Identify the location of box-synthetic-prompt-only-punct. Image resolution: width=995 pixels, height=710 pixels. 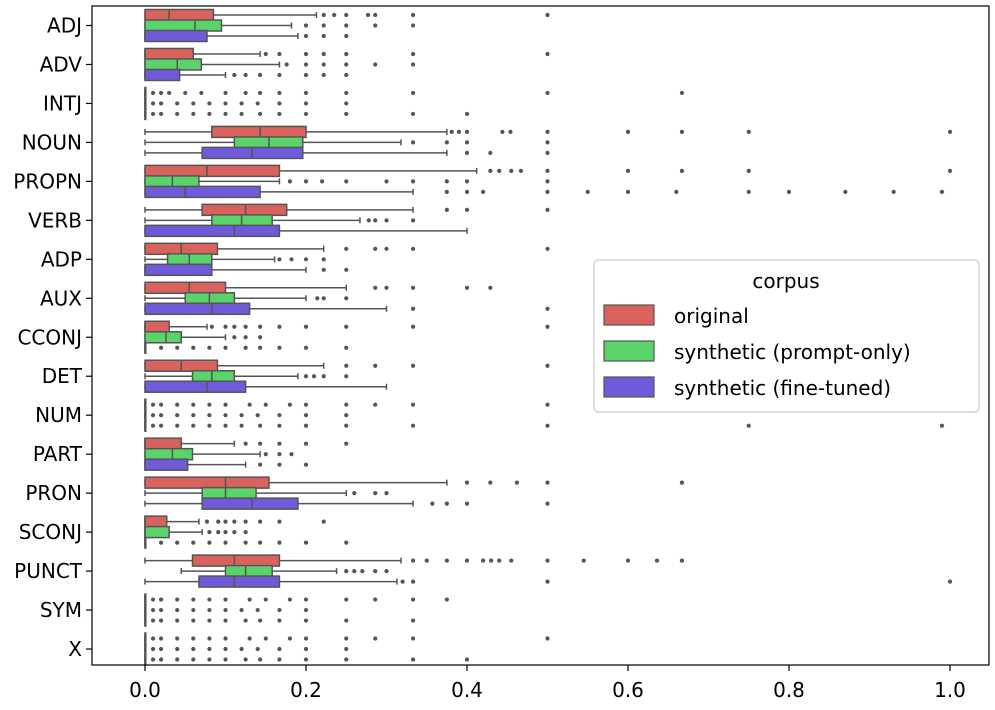
(284, 571).